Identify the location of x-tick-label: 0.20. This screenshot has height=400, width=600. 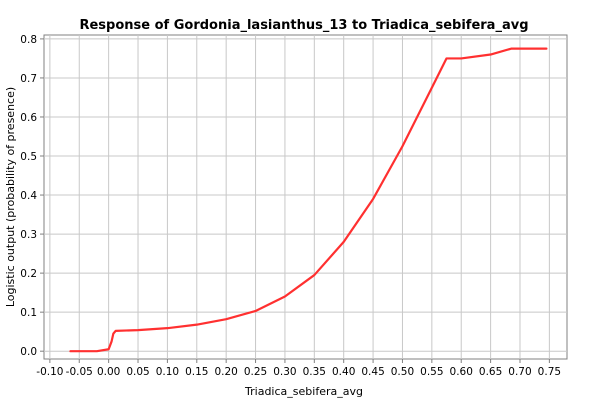
(225, 372).